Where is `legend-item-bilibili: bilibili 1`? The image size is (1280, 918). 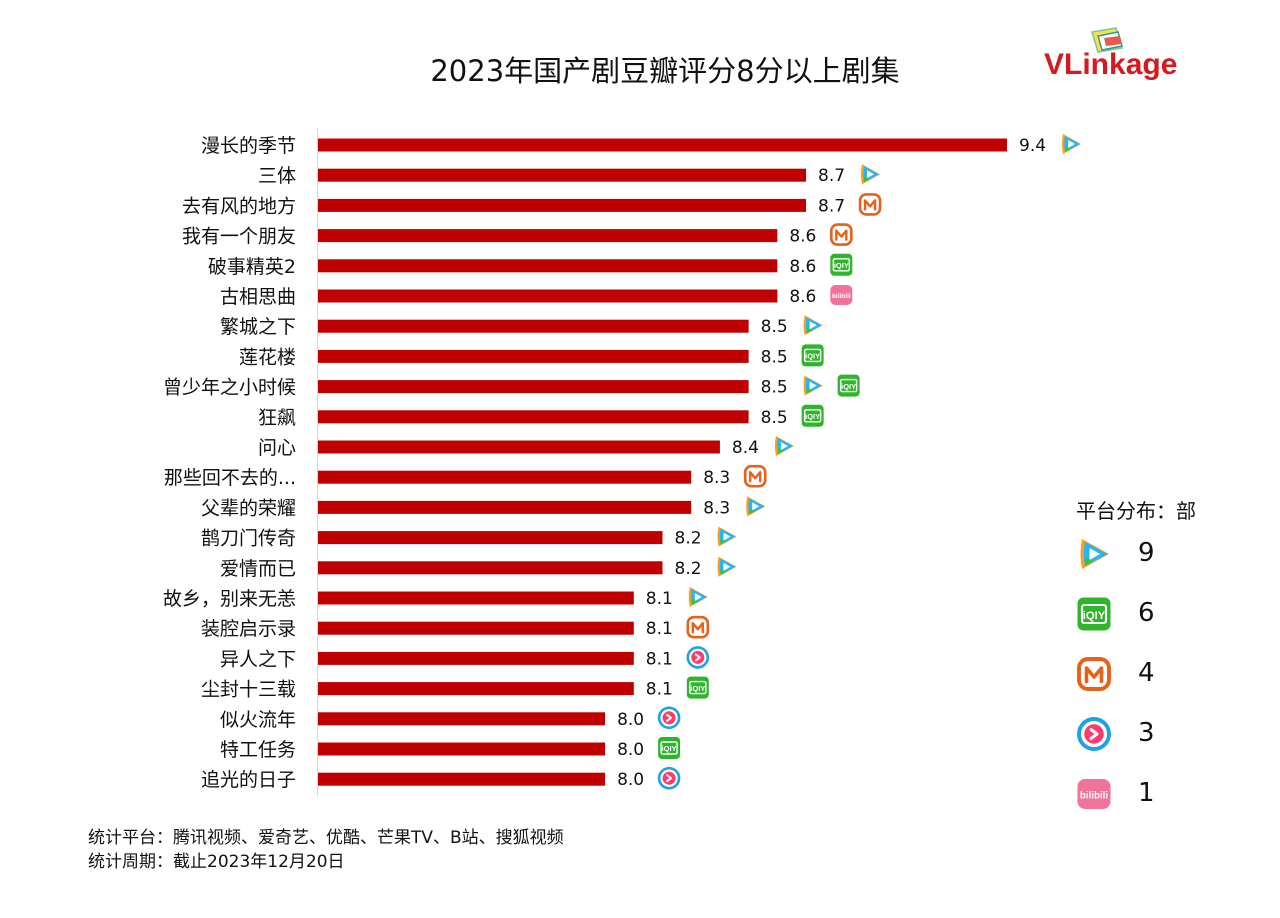 legend-item-bilibili: bilibili 1 is located at coordinates (1149, 794).